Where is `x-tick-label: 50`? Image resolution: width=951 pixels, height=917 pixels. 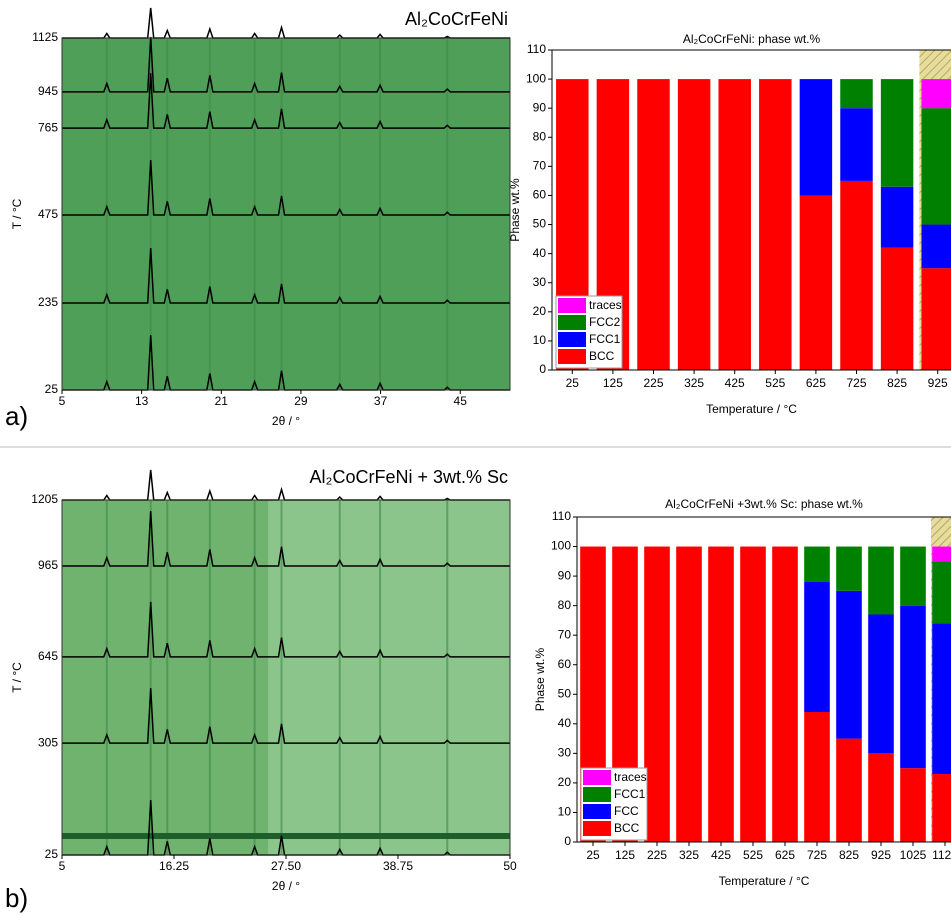
x-tick-label: 50 is located at coordinates (510, 866).